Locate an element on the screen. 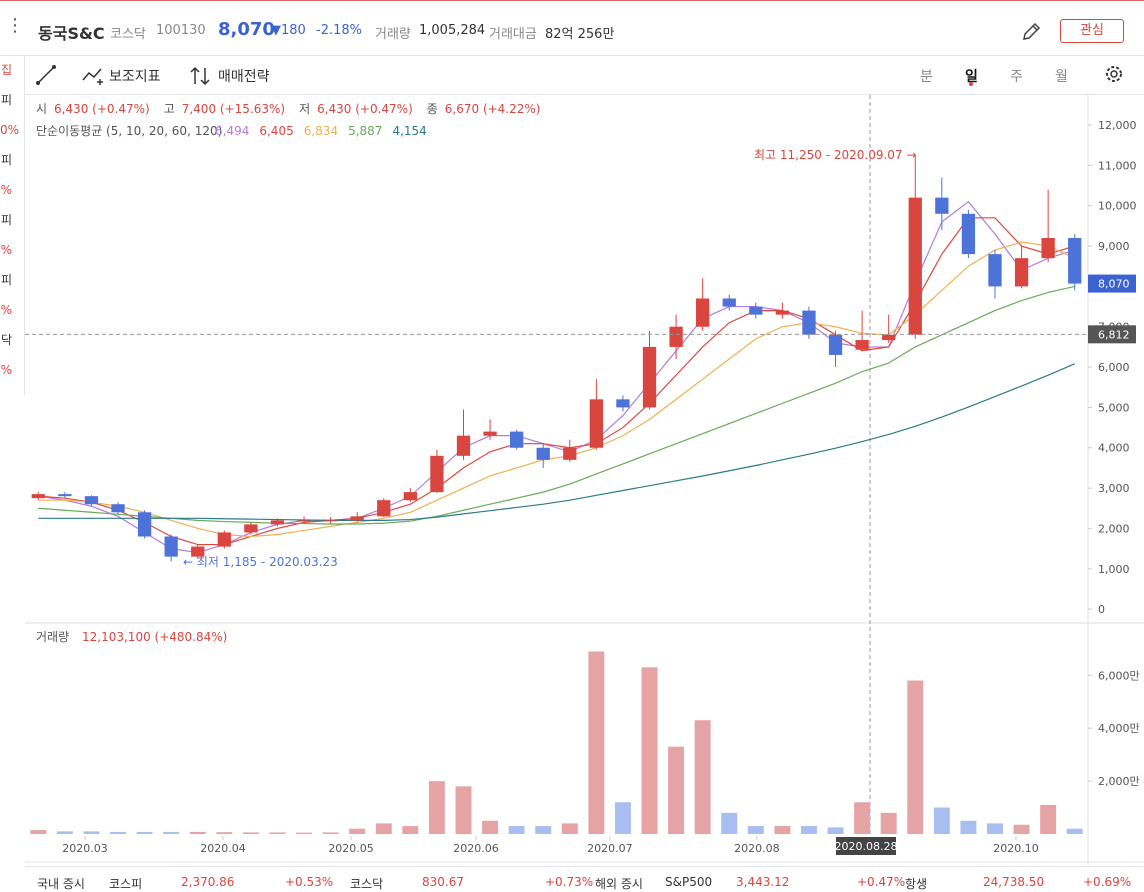 This screenshot has height=892, width=1144. crosshair-x-label: 2020.08.28 is located at coordinates (866, 846).